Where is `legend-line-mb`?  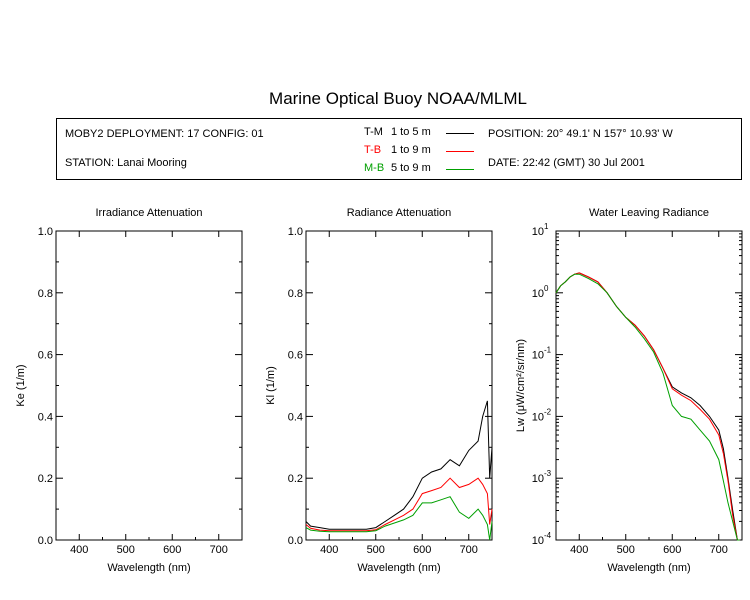 legend-line-mb is located at coordinates (460, 169).